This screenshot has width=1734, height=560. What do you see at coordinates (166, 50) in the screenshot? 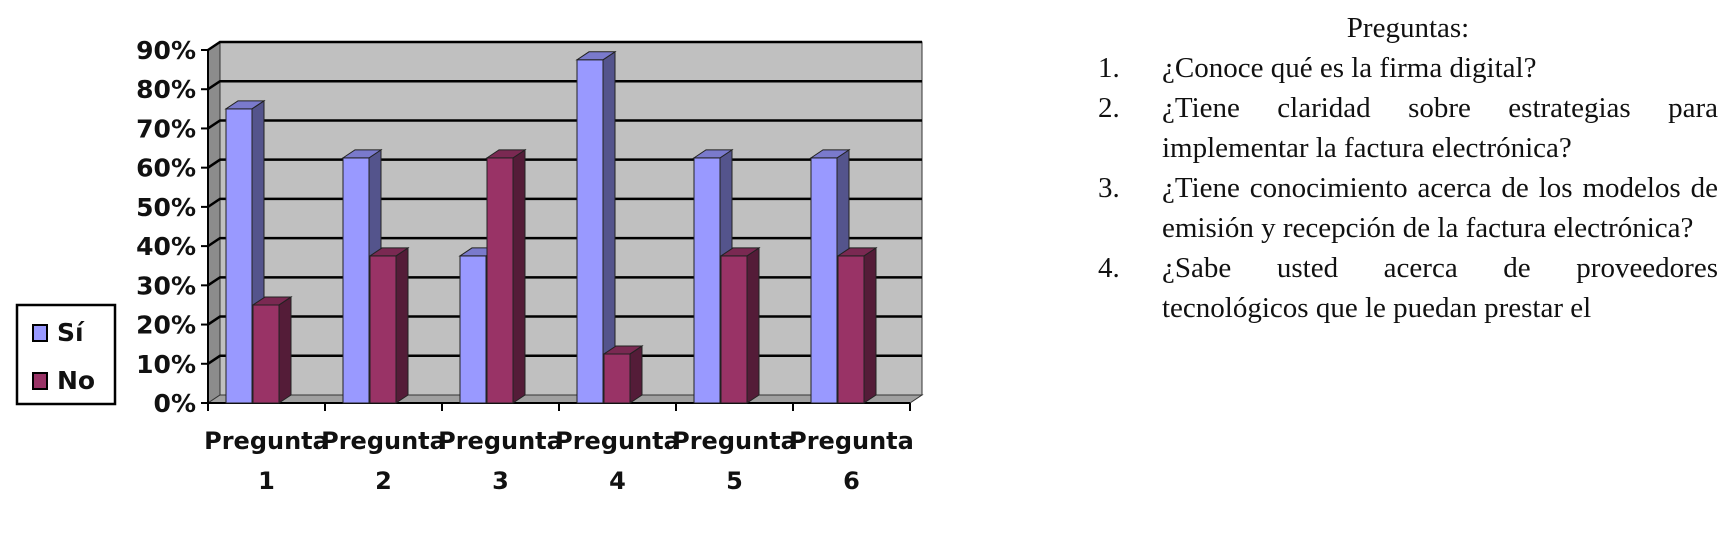
I see `y-tick-label: 90%` at bounding box center [166, 50].